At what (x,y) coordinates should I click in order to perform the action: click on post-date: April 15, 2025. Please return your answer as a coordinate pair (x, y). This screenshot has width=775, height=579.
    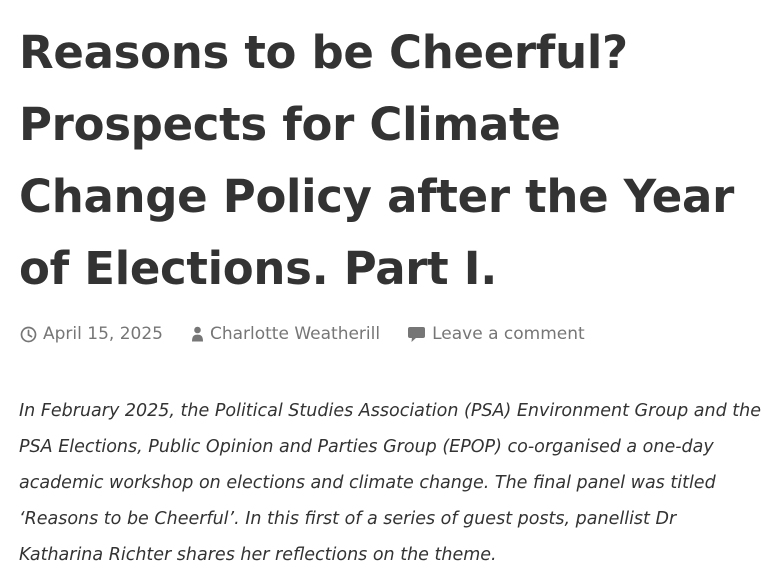
    Looking at the image, I should click on (91, 334).